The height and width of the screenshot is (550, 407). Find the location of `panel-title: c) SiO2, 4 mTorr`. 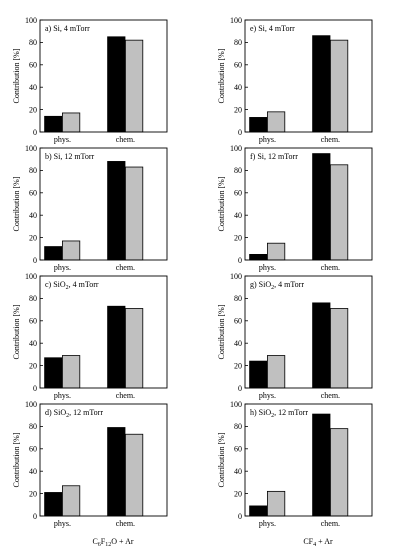

panel-title: c) SiO2, 4 mTorr is located at coordinates (72, 285).